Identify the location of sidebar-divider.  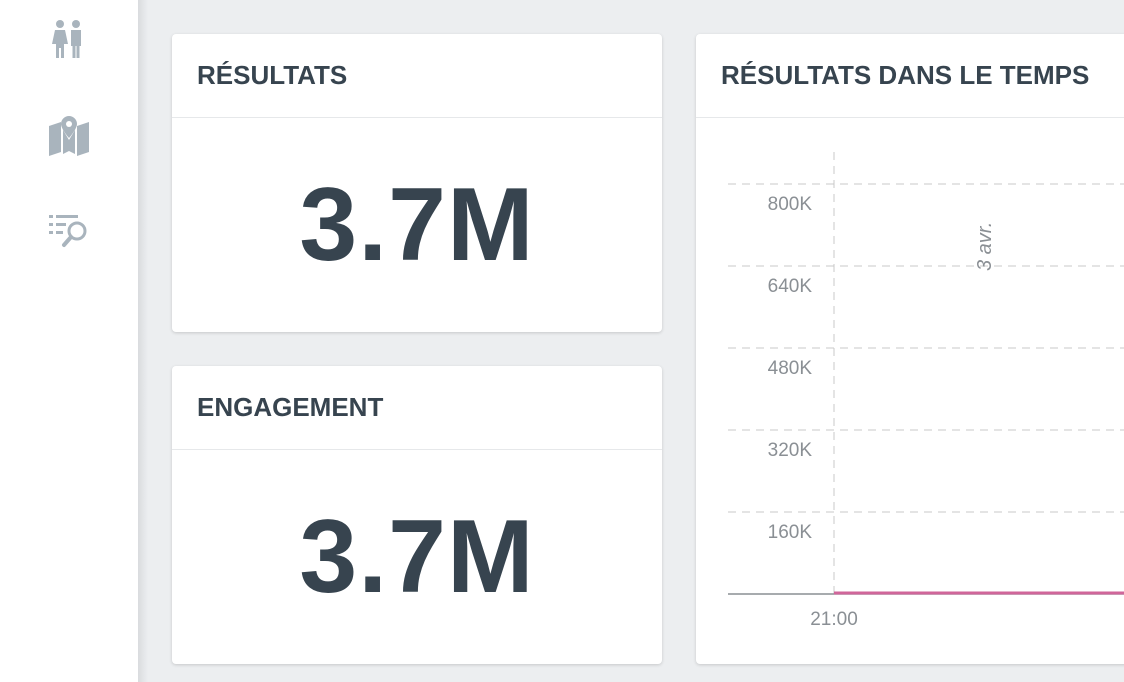
(143, 341).